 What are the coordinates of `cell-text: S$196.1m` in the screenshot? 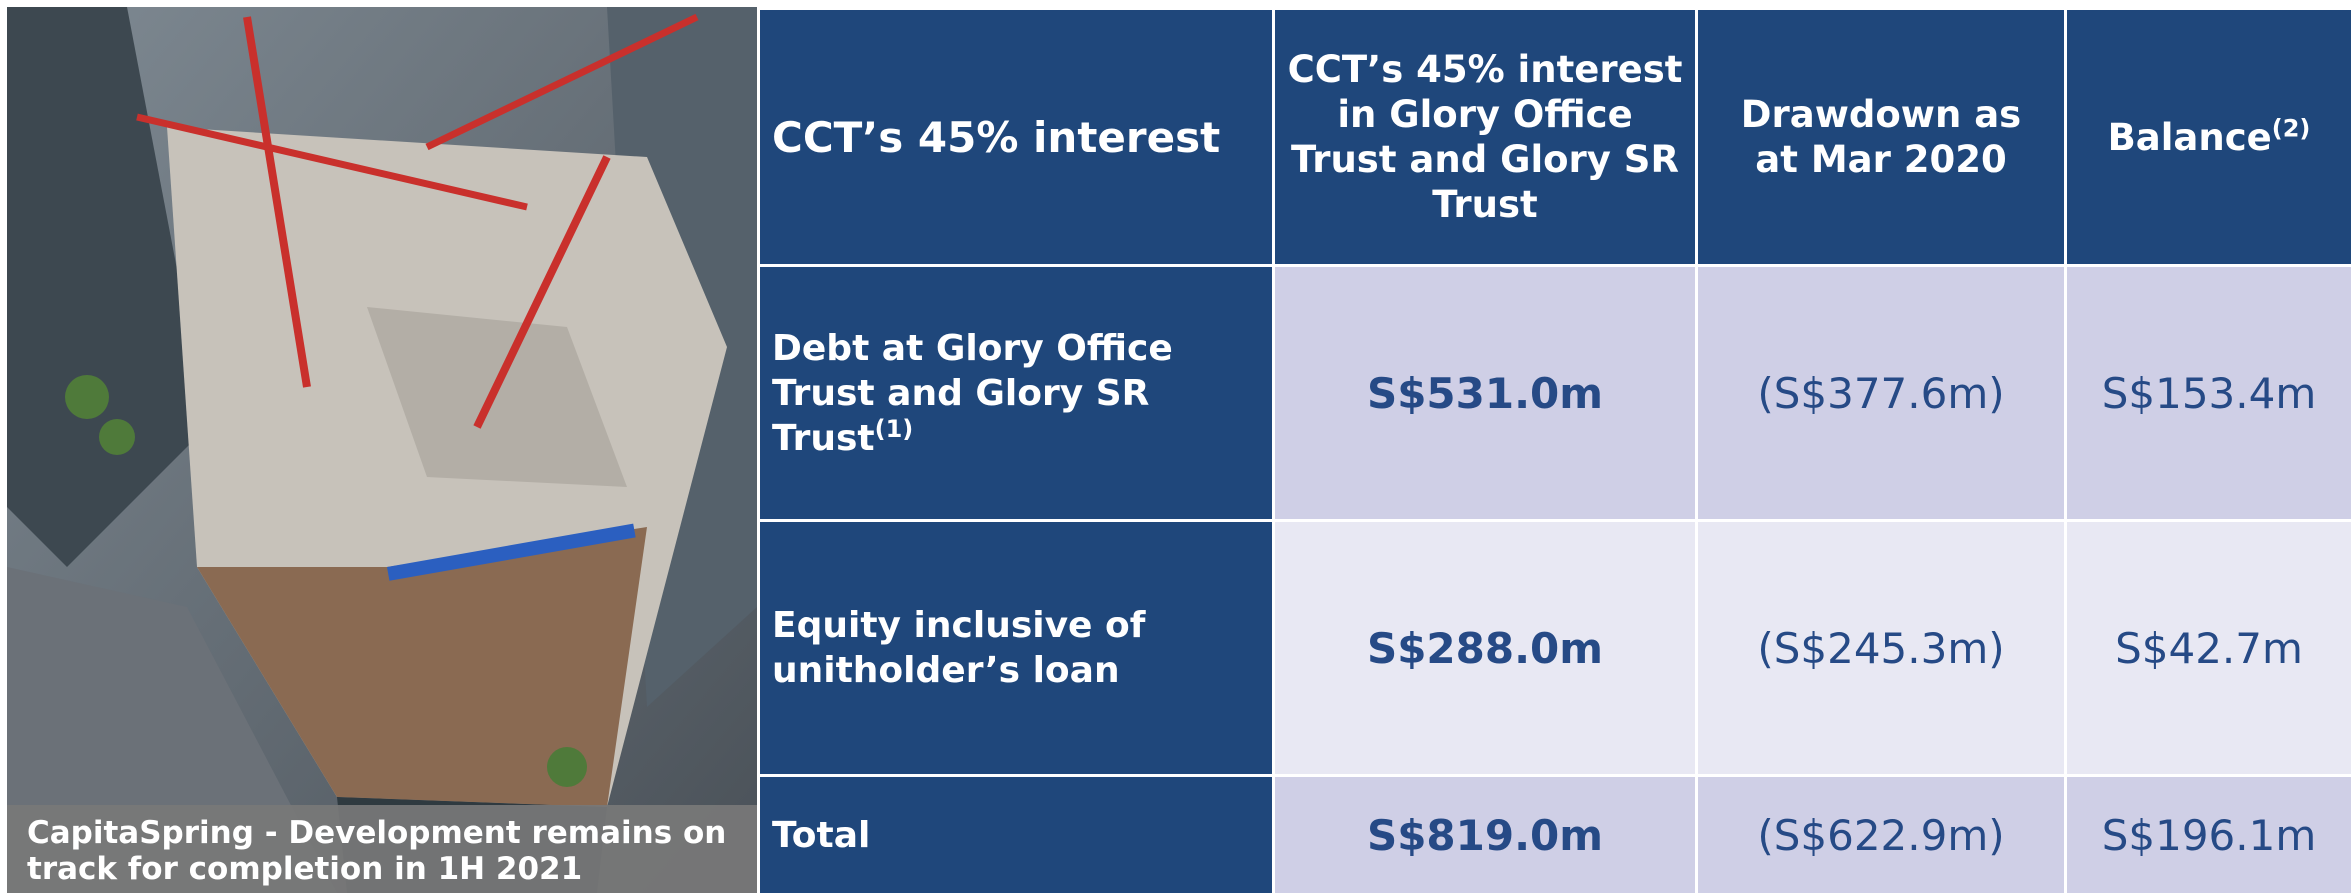 It's located at (2209, 835).